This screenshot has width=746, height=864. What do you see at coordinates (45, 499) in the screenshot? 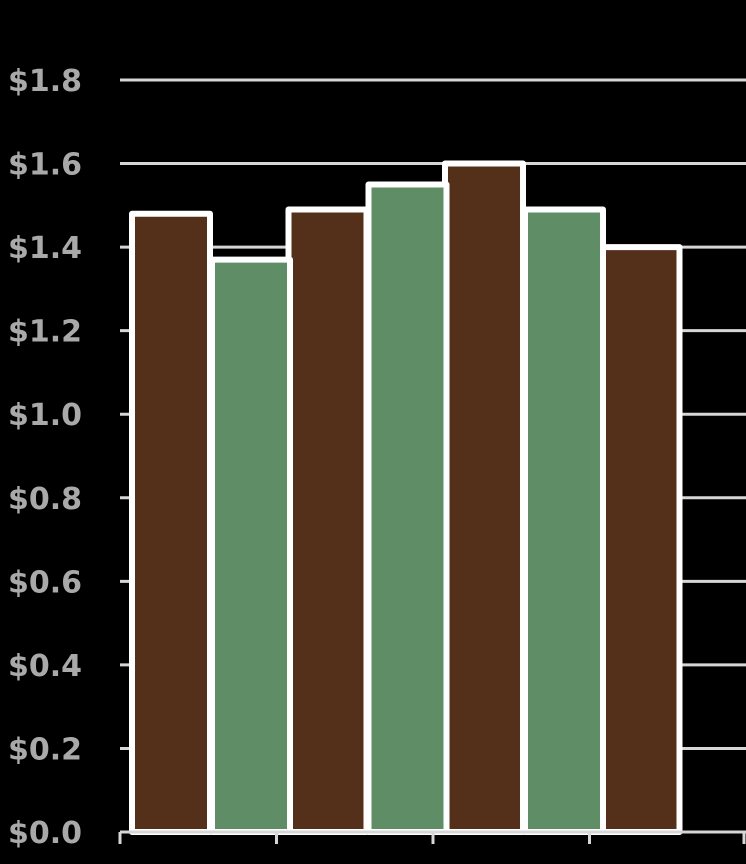
I see `y-tick-label: $0.8` at bounding box center [45, 499].